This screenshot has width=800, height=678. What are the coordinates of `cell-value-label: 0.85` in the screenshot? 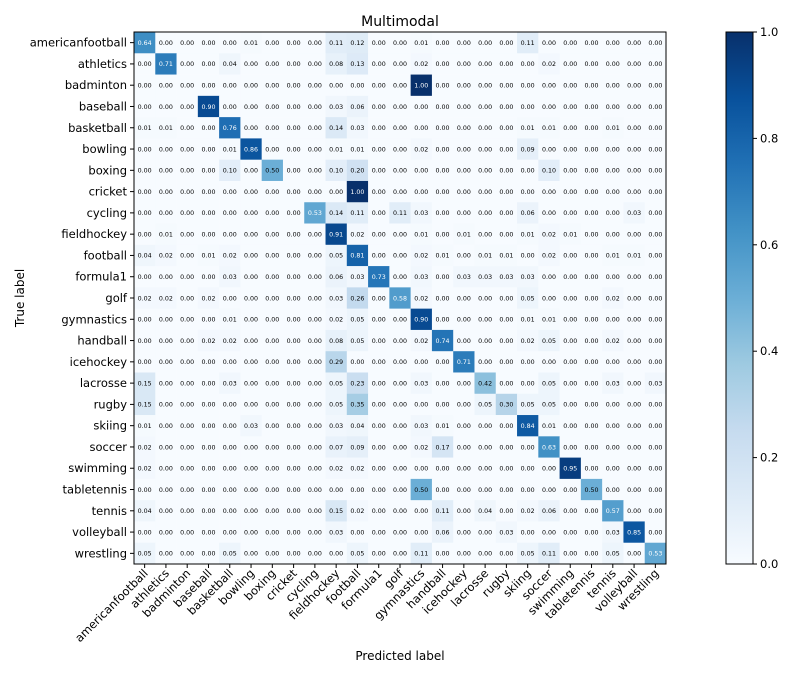 It's located at (634, 532).